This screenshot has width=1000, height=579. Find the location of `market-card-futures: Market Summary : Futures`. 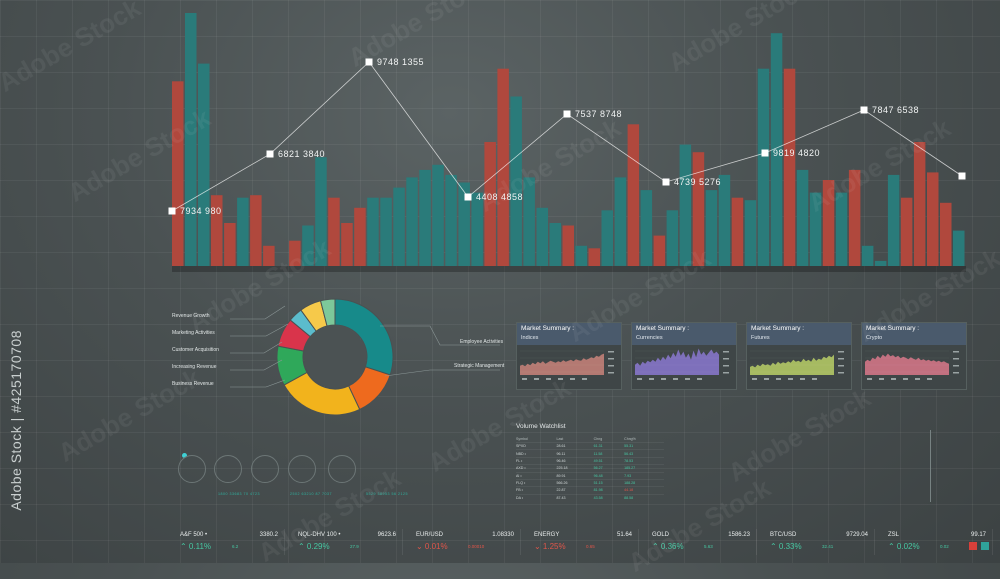

market-card-futures: Market Summary : Futures is located at coordinates (799, 356).